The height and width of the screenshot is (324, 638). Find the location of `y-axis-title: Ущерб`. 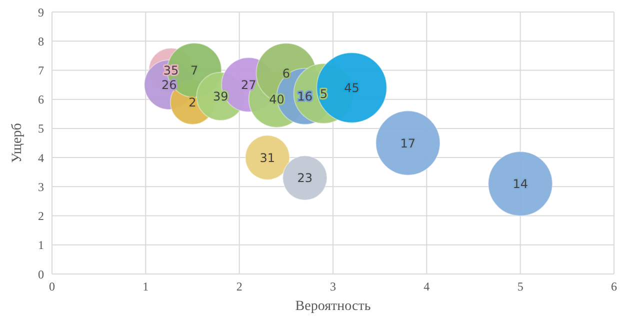

y-axis-title: Ущерб is located at coordinates (17, 143).